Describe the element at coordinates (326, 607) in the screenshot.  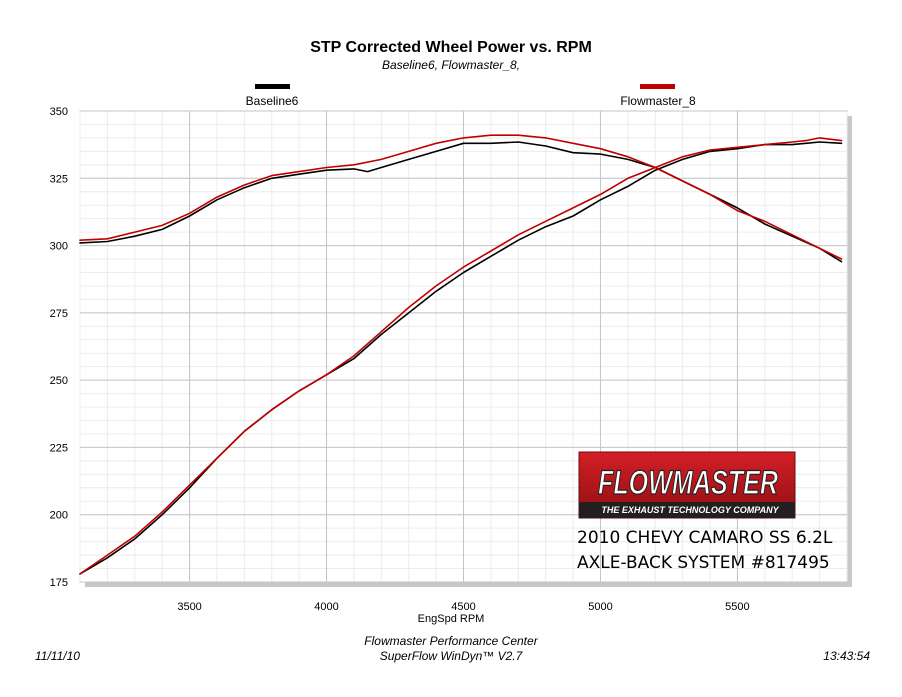
I see `x-tick-label: 4000` at that location.